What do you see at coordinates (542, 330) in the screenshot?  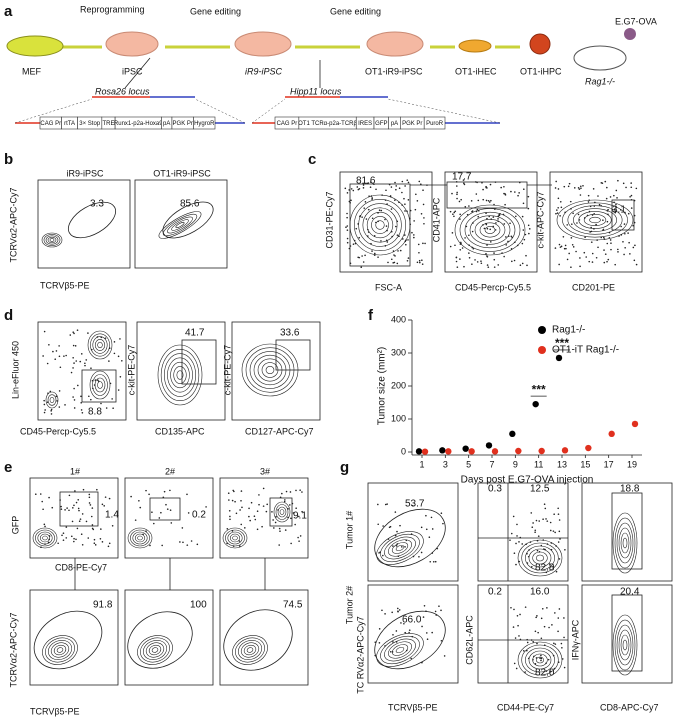 I see `legend-marker` at bounding box center [542, 330].